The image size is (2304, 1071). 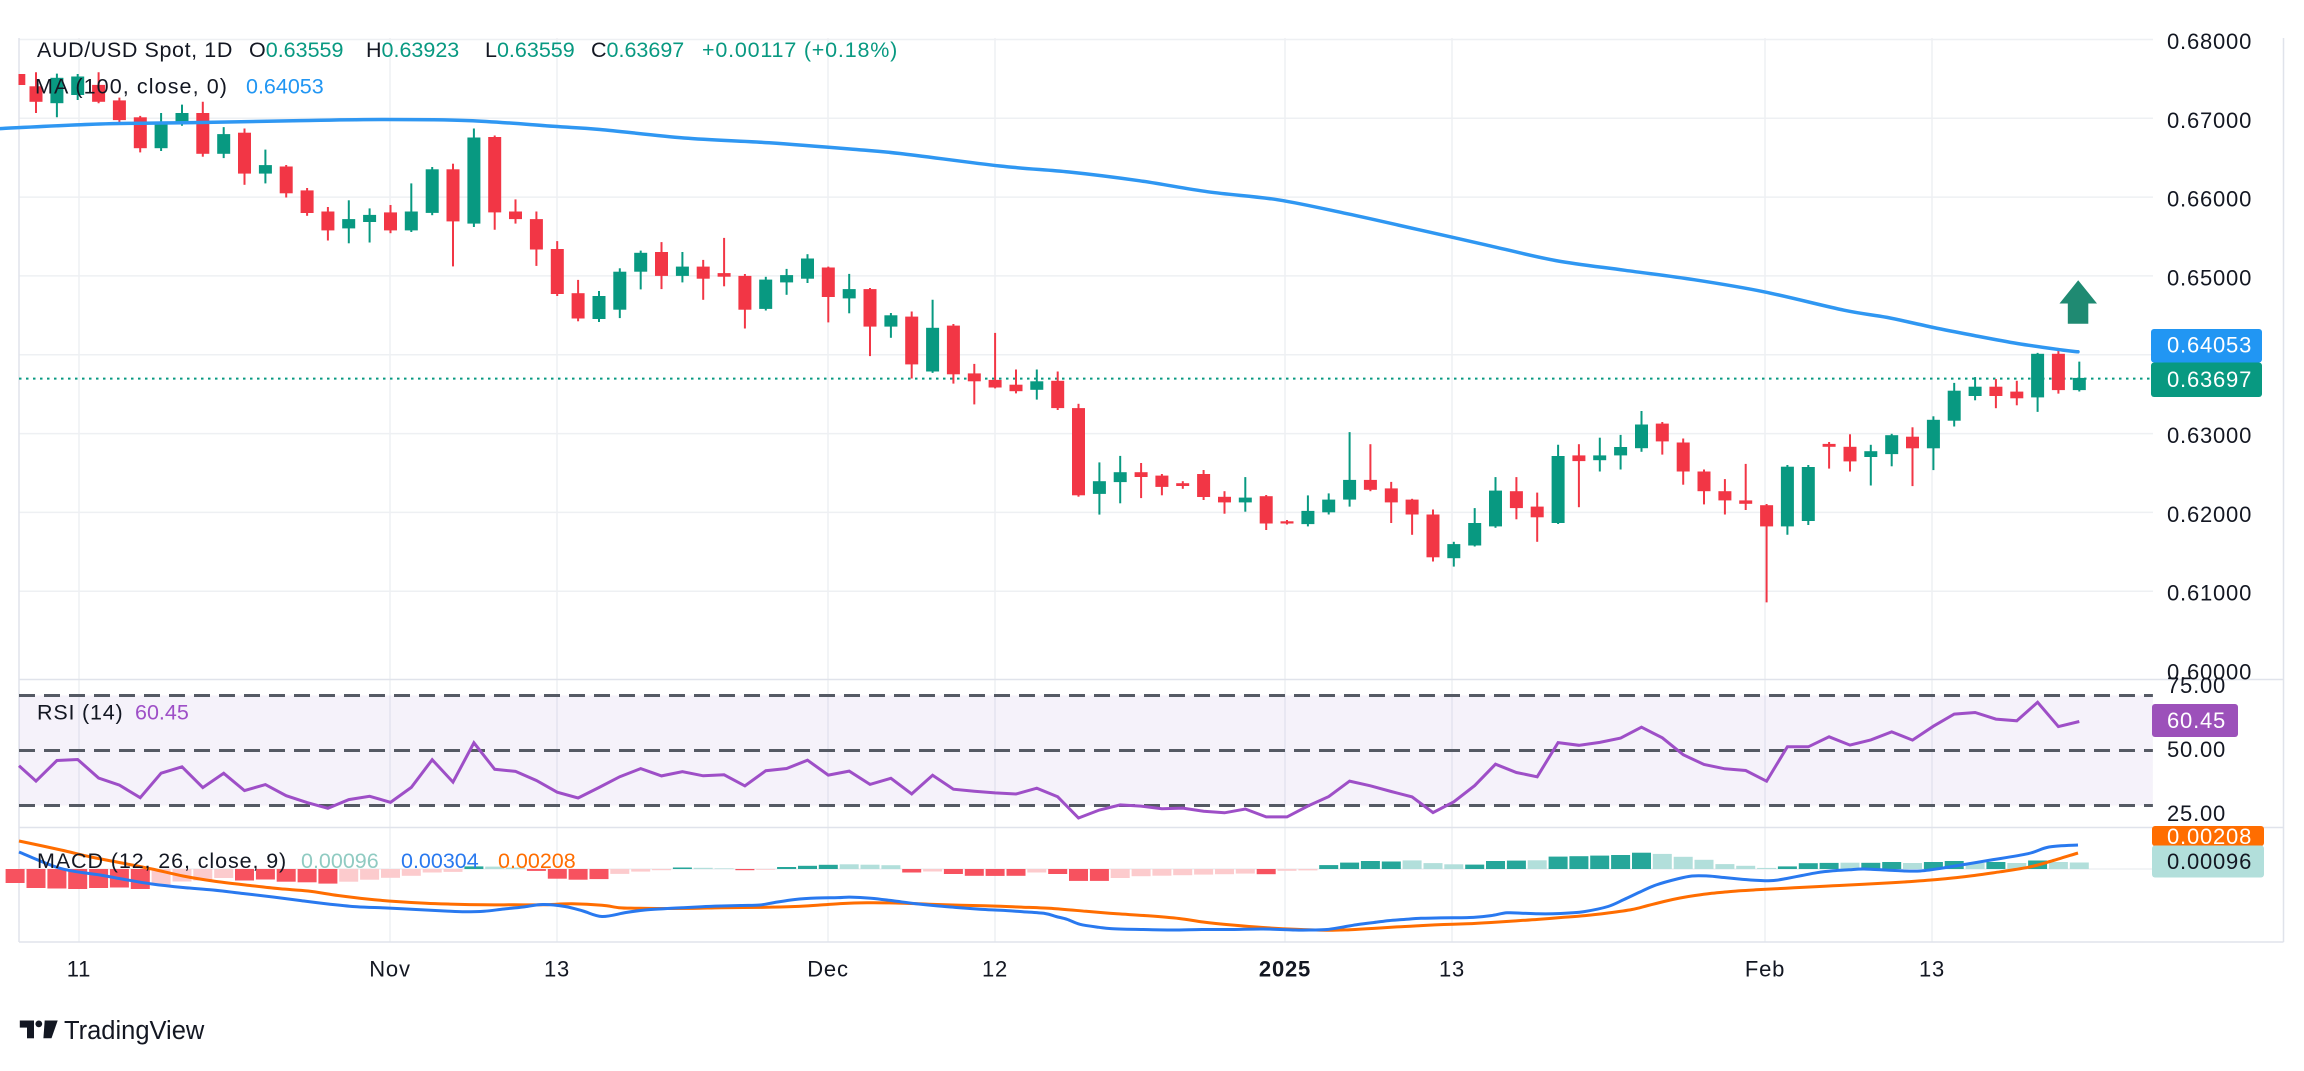 I want to click on svg-text: +0.00117 (+0.18%), so click(x=800, y=50).